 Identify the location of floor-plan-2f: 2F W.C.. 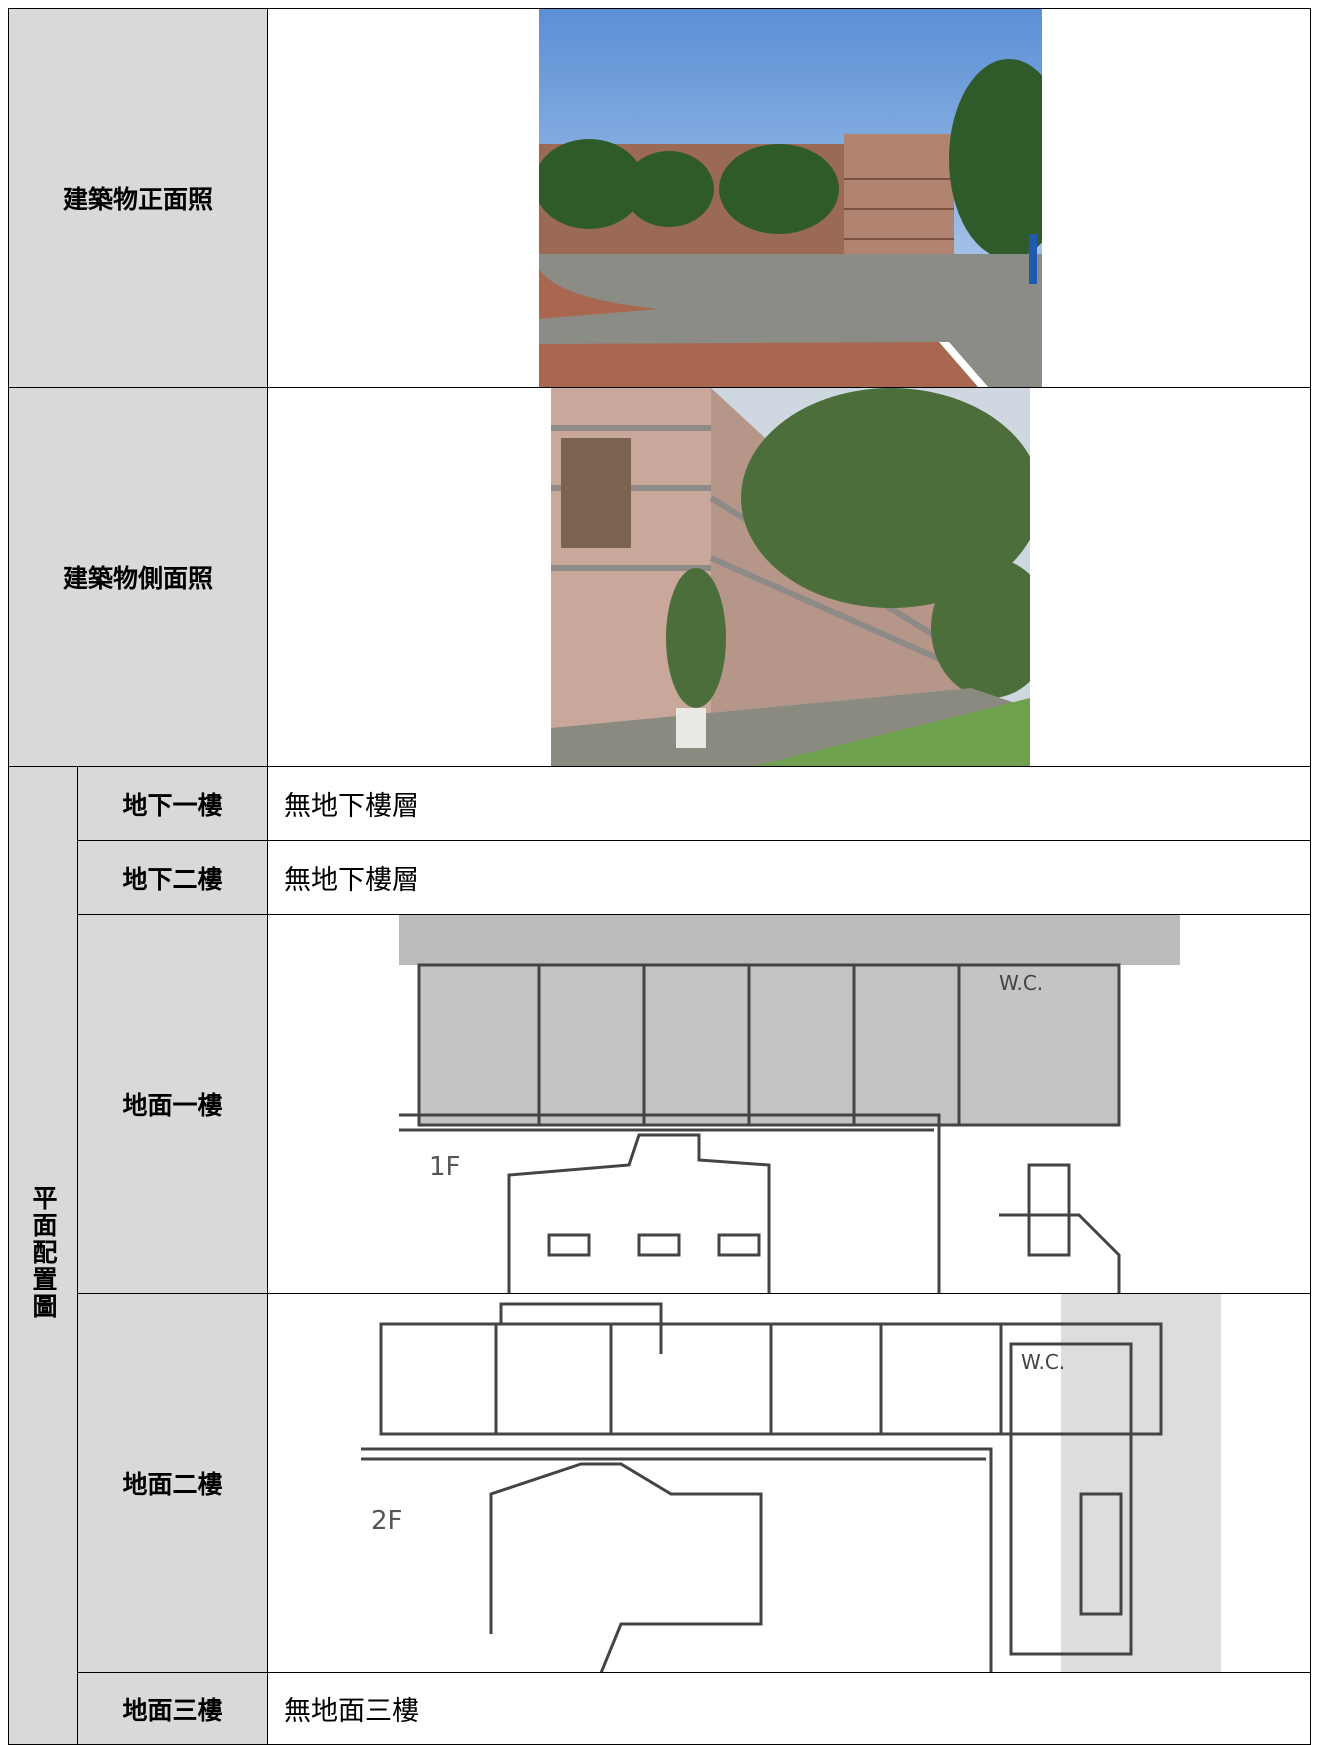
(791, 1483).